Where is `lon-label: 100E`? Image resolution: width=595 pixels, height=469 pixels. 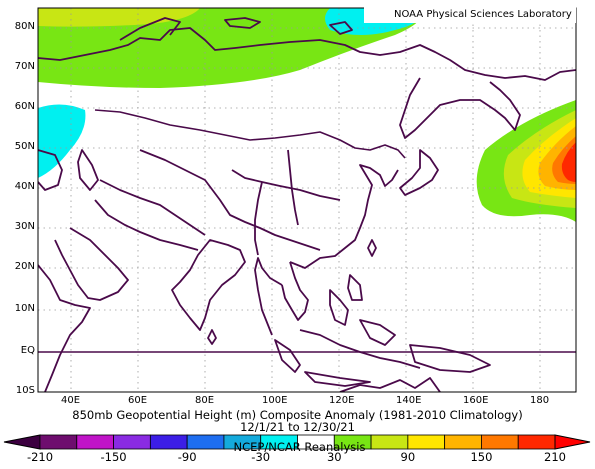
lon-label: 100E is located at coordinates (275, 400).